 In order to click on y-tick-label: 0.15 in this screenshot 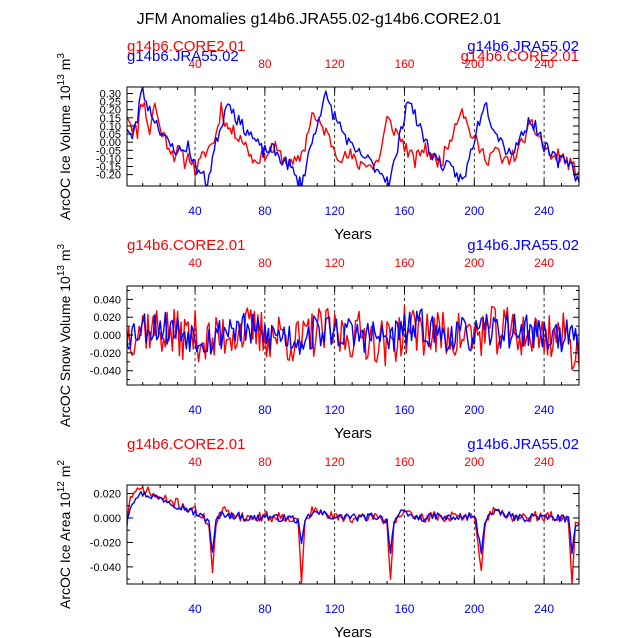, I will do `click(110, 119)`.